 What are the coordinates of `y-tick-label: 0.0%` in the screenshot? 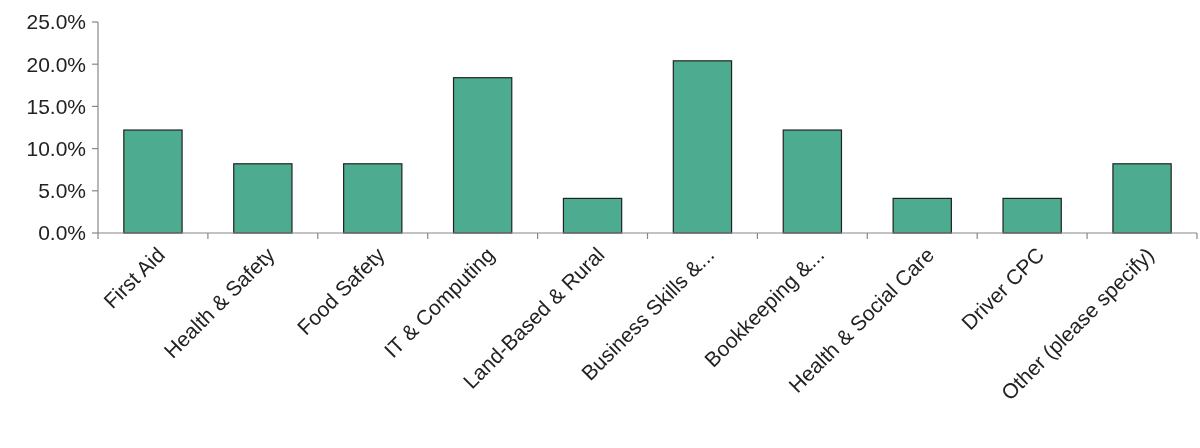 It's located at (62, 233).